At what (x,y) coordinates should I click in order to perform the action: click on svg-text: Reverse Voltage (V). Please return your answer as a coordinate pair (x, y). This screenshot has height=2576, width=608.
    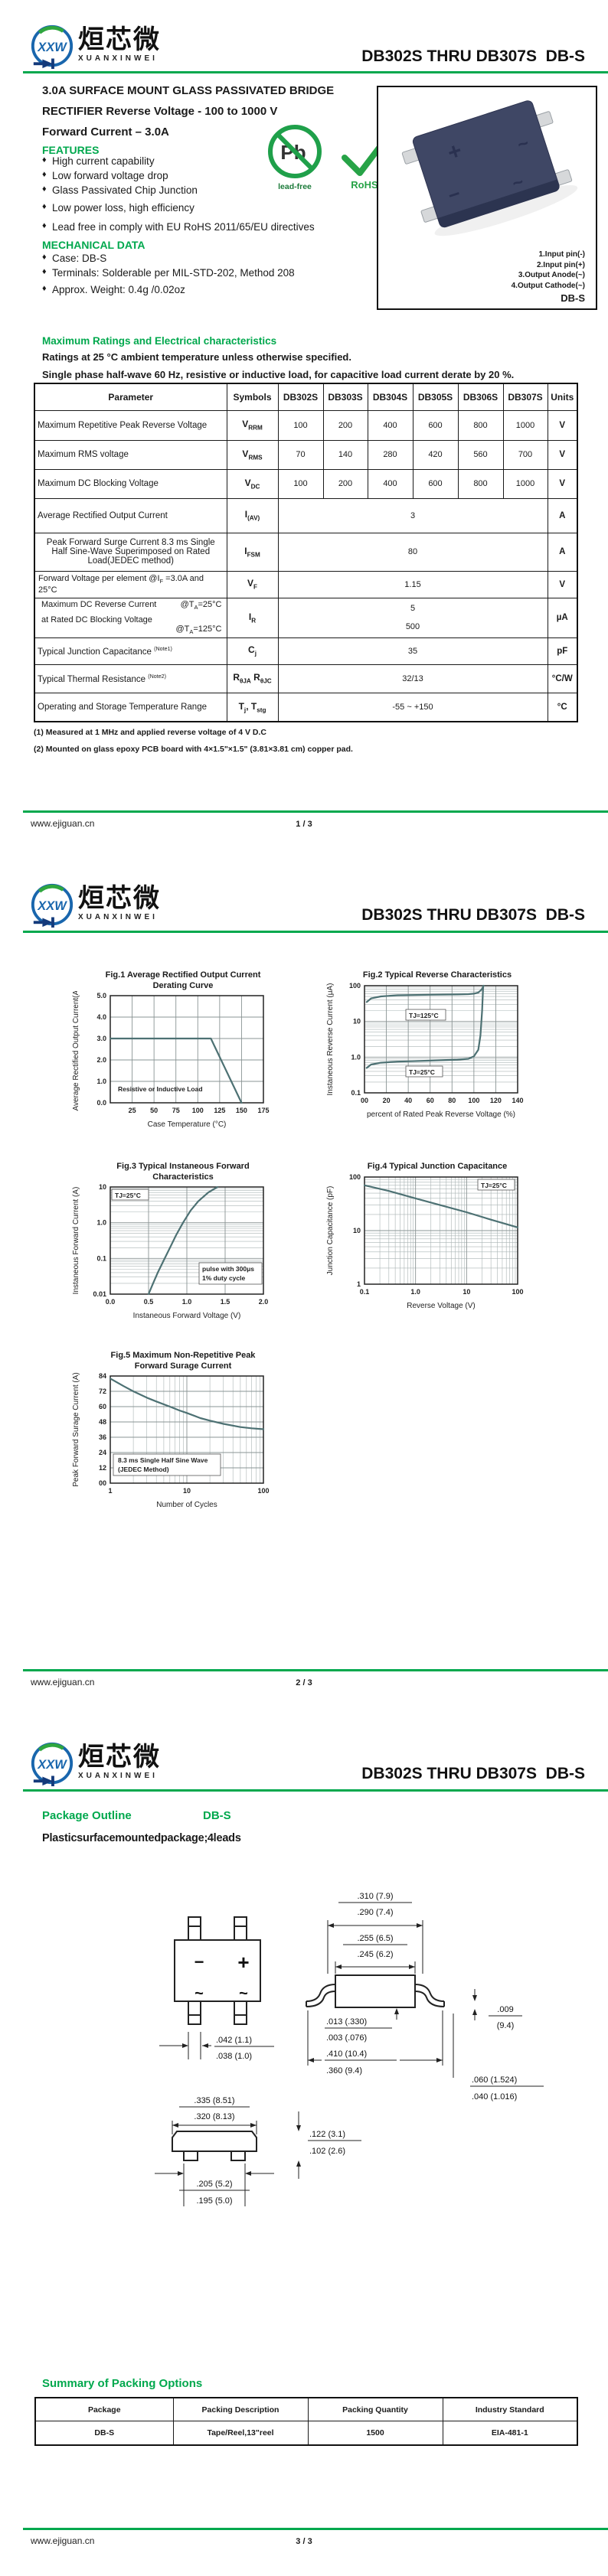
    Looking at the image, I should click on (441, 1306).